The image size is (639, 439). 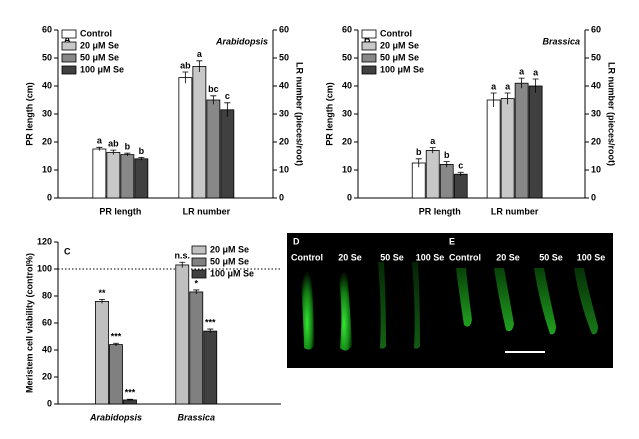 I want to click on panel-letter: E, so click(x=452, y=241).